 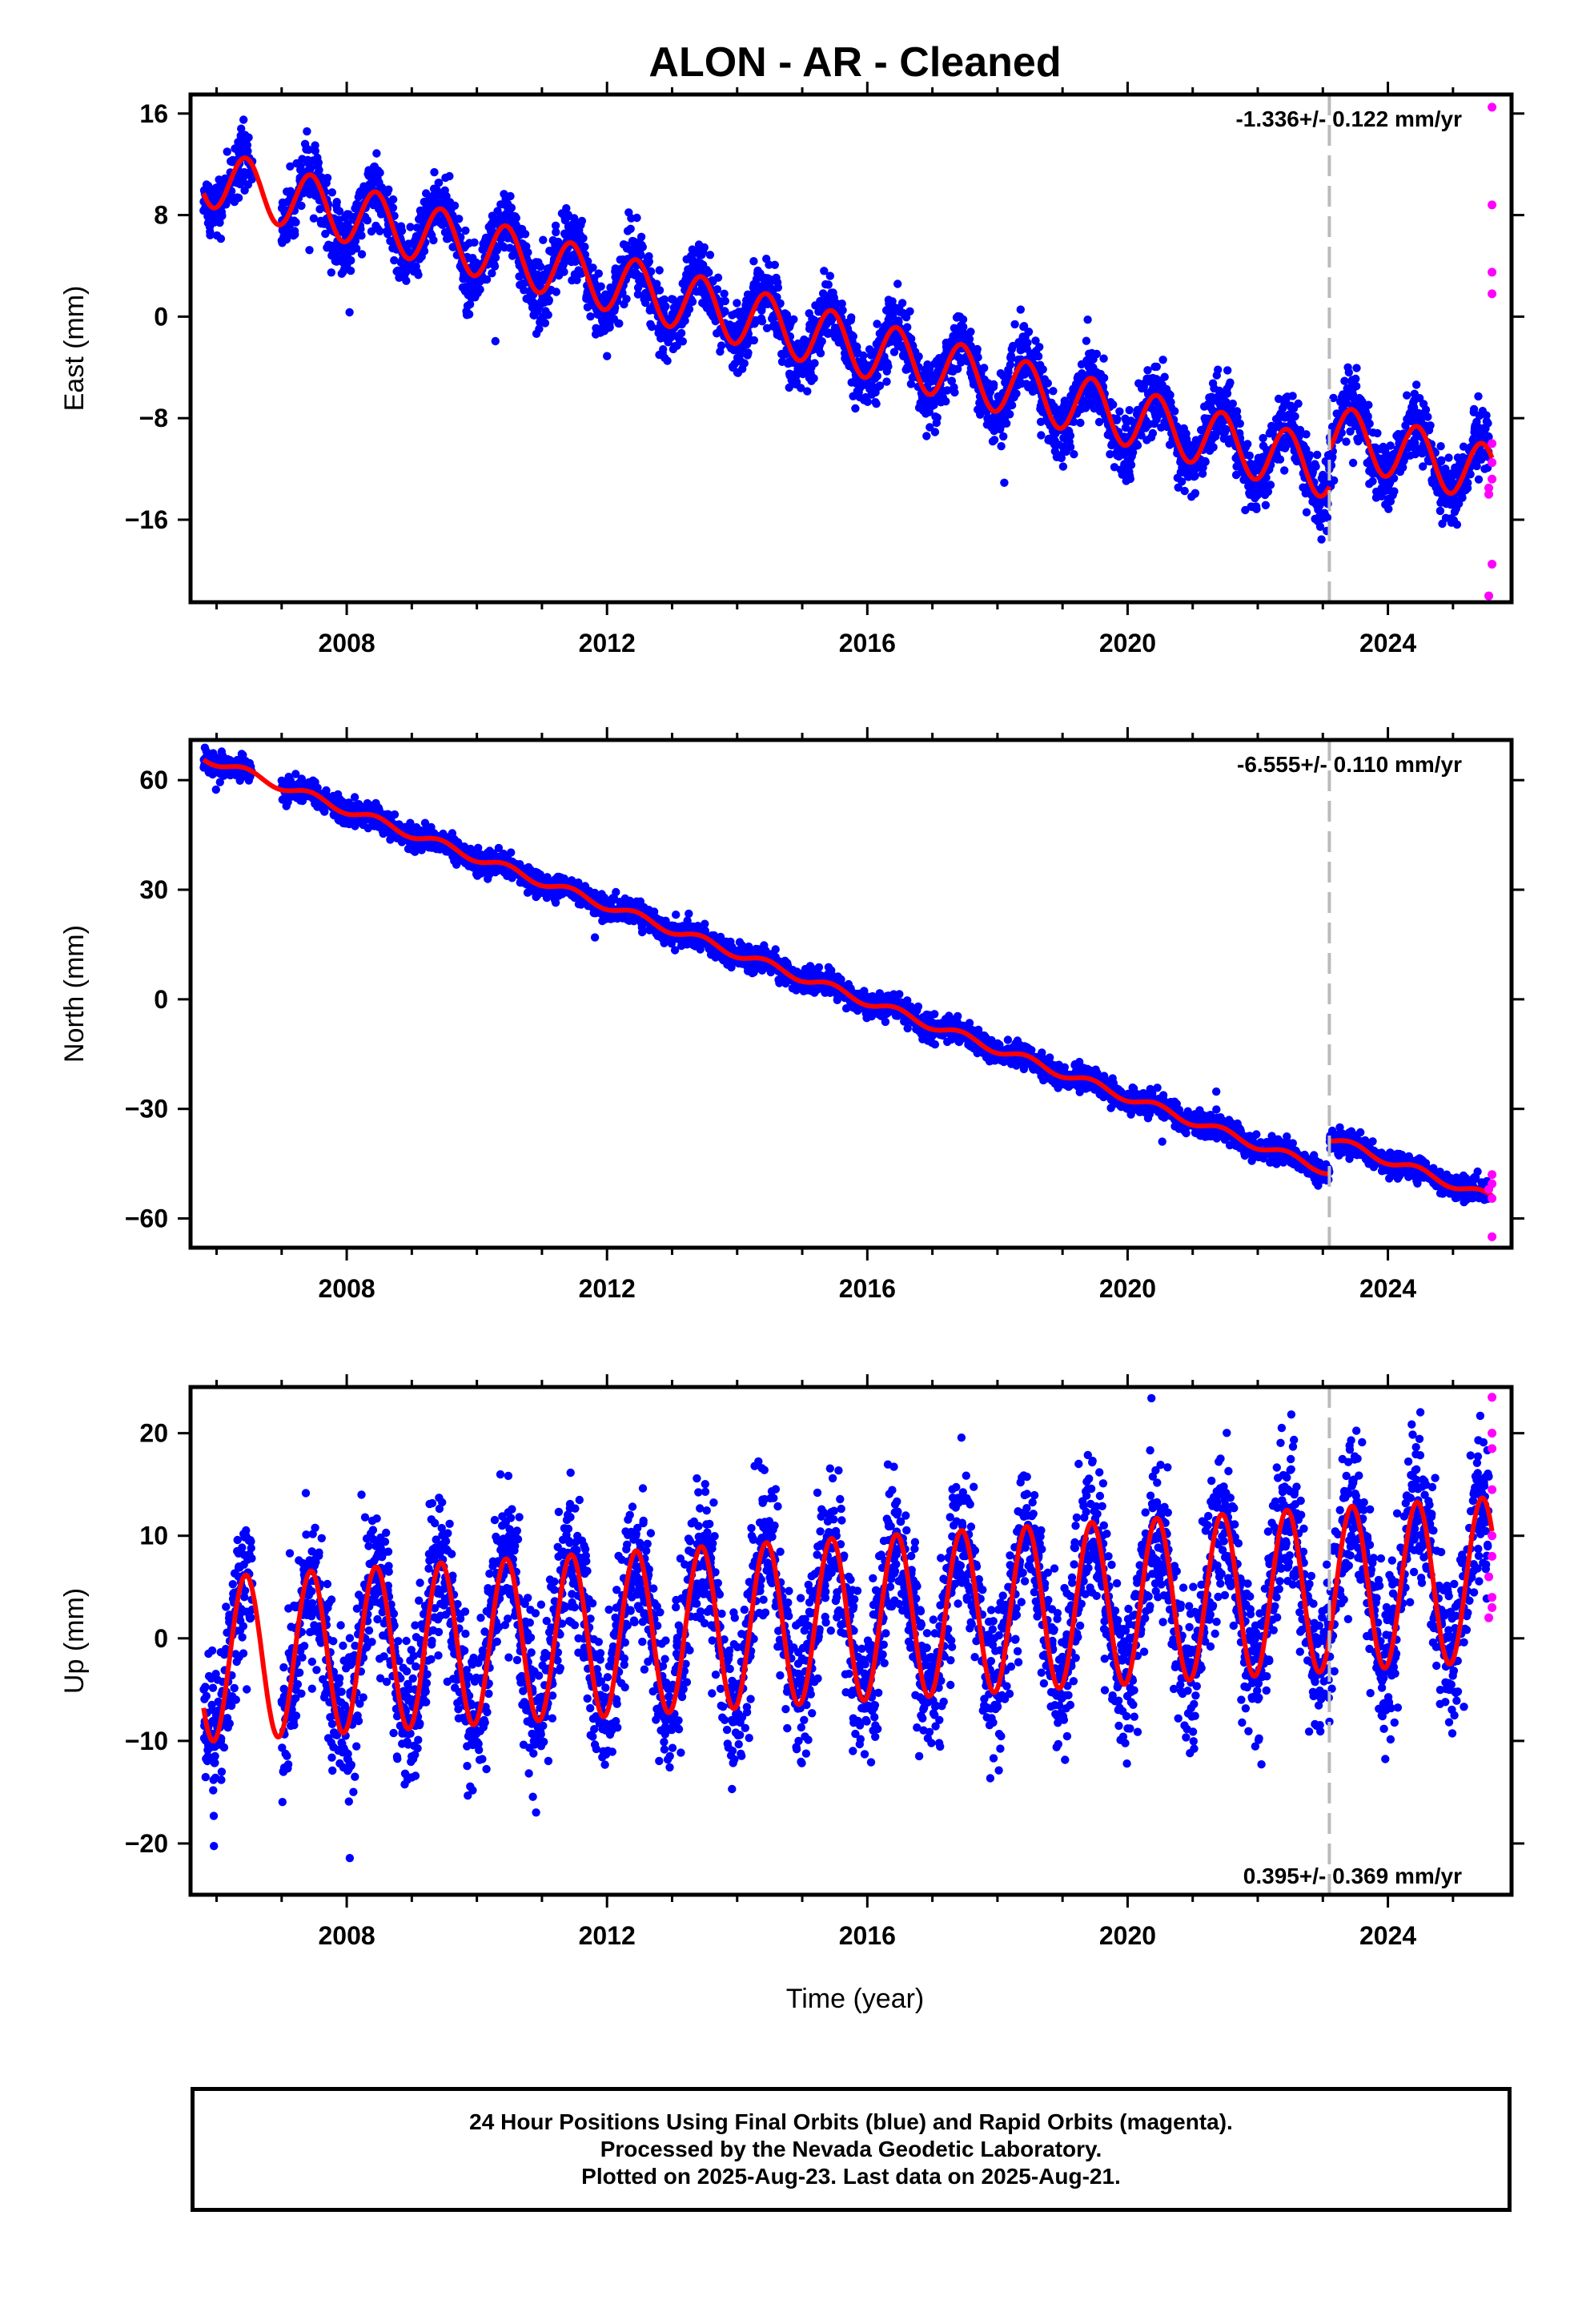 What do you see at coordinates (1387, 643) in the screenshot?
I see `x-tick-label: 2024` at bounding box center [1387, 643].